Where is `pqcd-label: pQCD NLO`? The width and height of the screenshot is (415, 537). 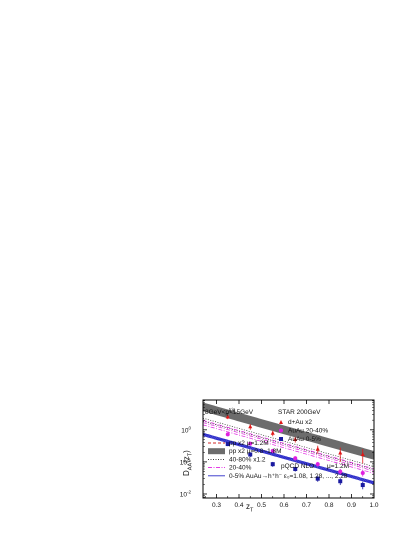
pqcd-label: pQCD NLO is located at coordinates (297, 466).